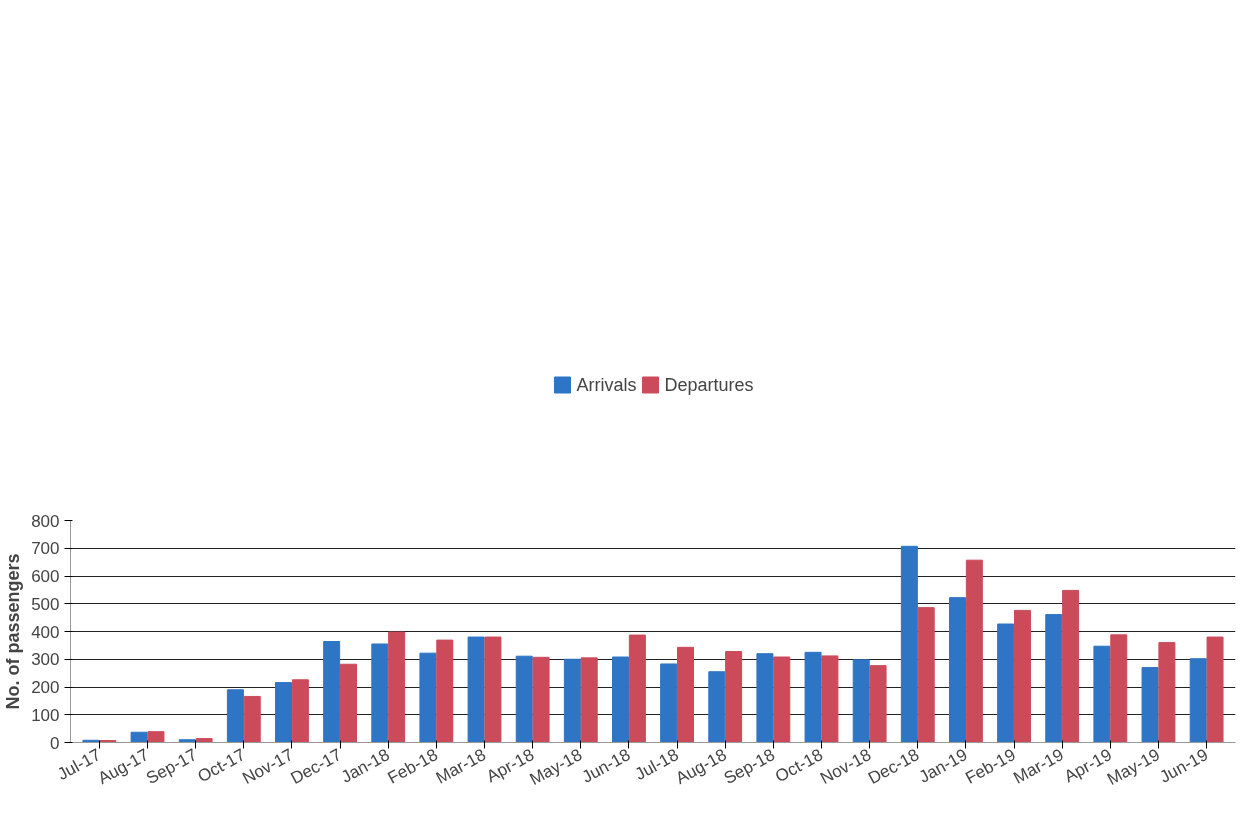 This screenshot has height=816, width=1252. I want to click on y-tick-label: 400, so click(45, 632).